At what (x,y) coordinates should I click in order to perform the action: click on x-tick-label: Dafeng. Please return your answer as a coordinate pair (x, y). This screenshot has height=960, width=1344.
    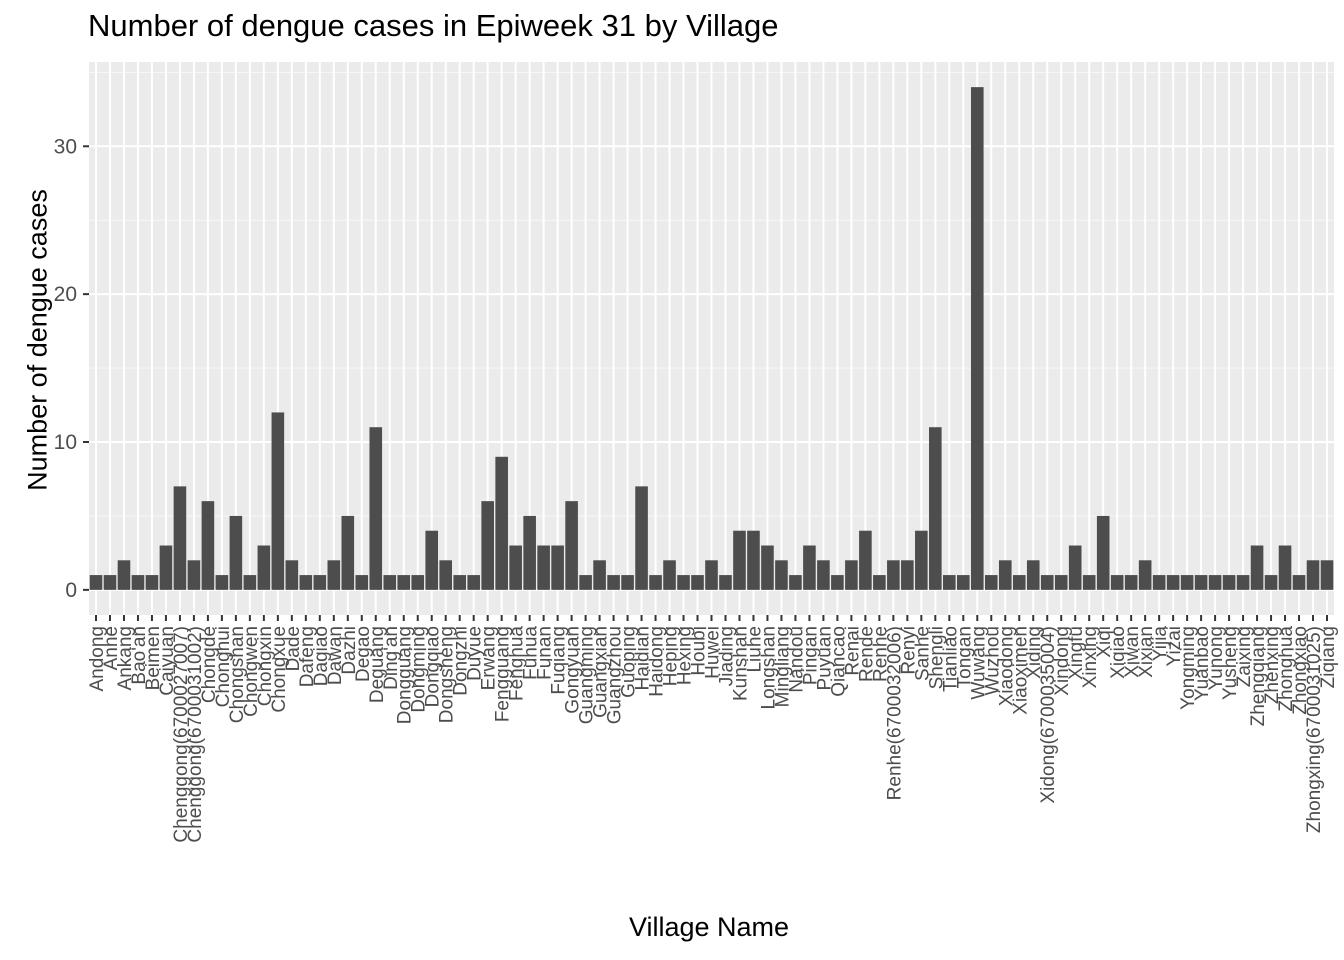
    Looking at the image, I should click on (307, 656).